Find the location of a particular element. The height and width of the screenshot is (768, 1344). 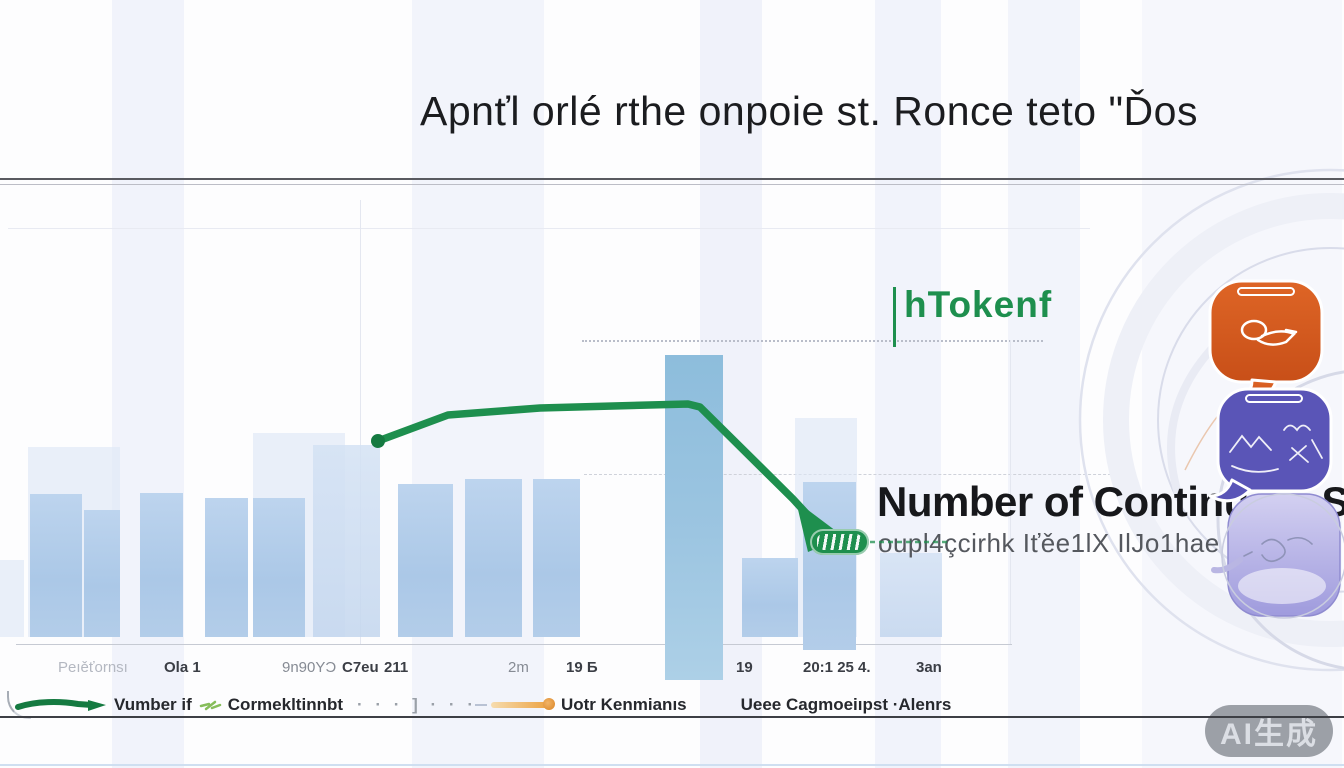

dashed-line is located at coordinates (860, 474).